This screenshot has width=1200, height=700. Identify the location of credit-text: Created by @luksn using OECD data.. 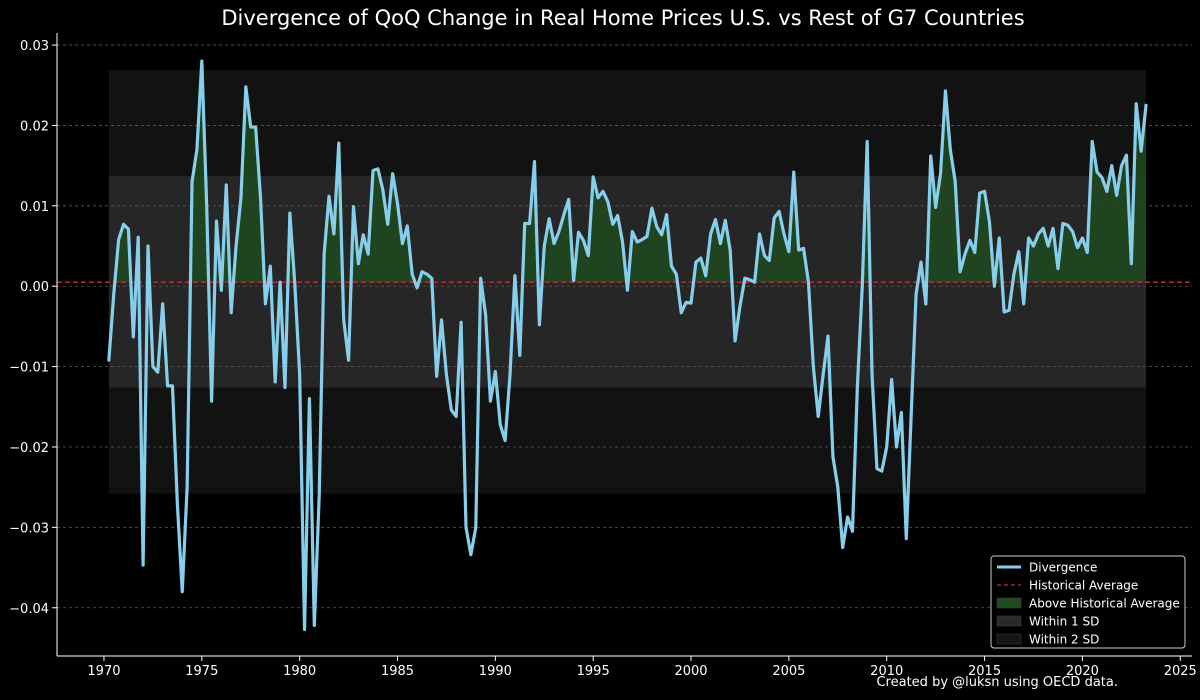
(997, 682).